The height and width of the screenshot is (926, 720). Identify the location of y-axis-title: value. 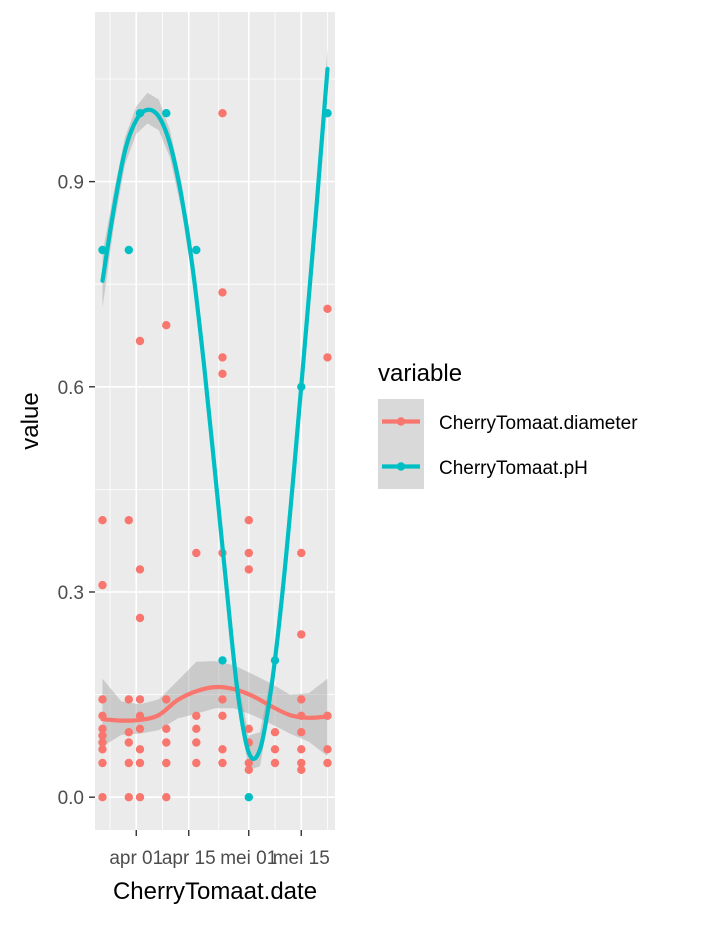
(30, 420).